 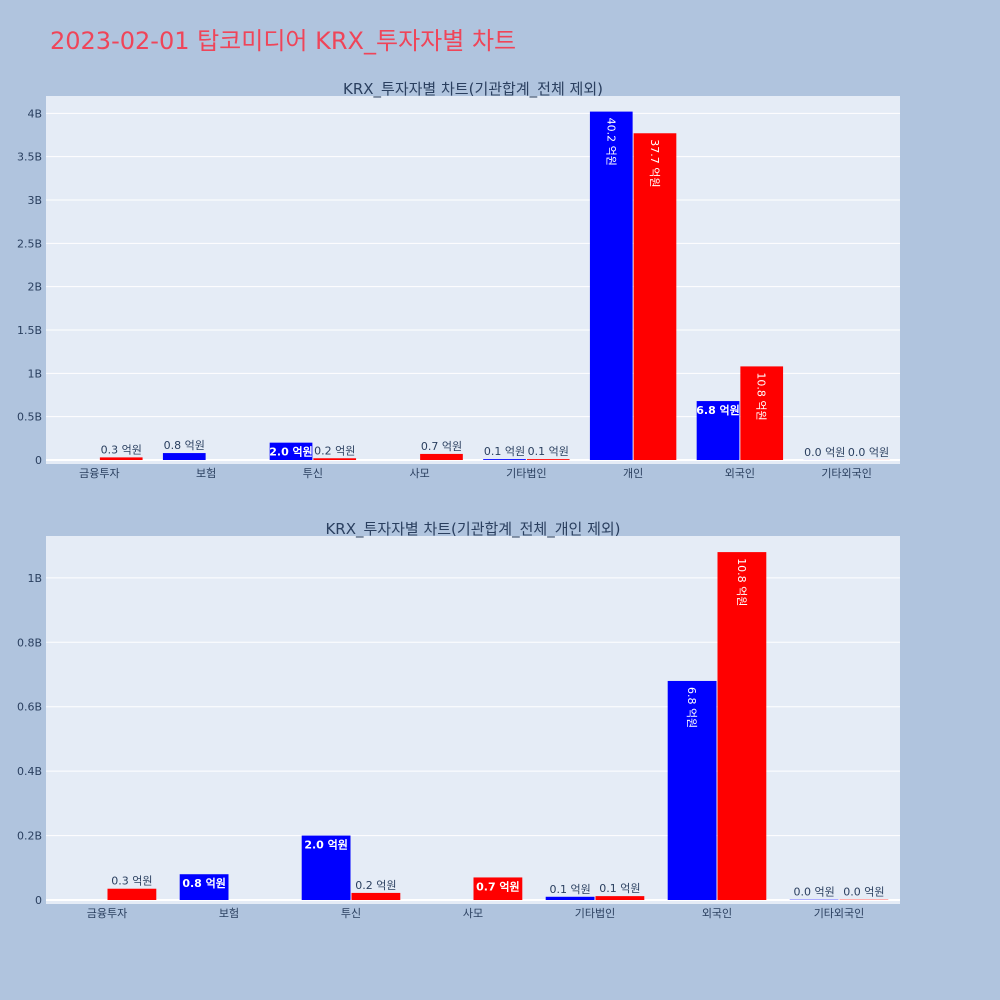 I want to click on y-tick-label: 3B, so click(x=34, y=200).